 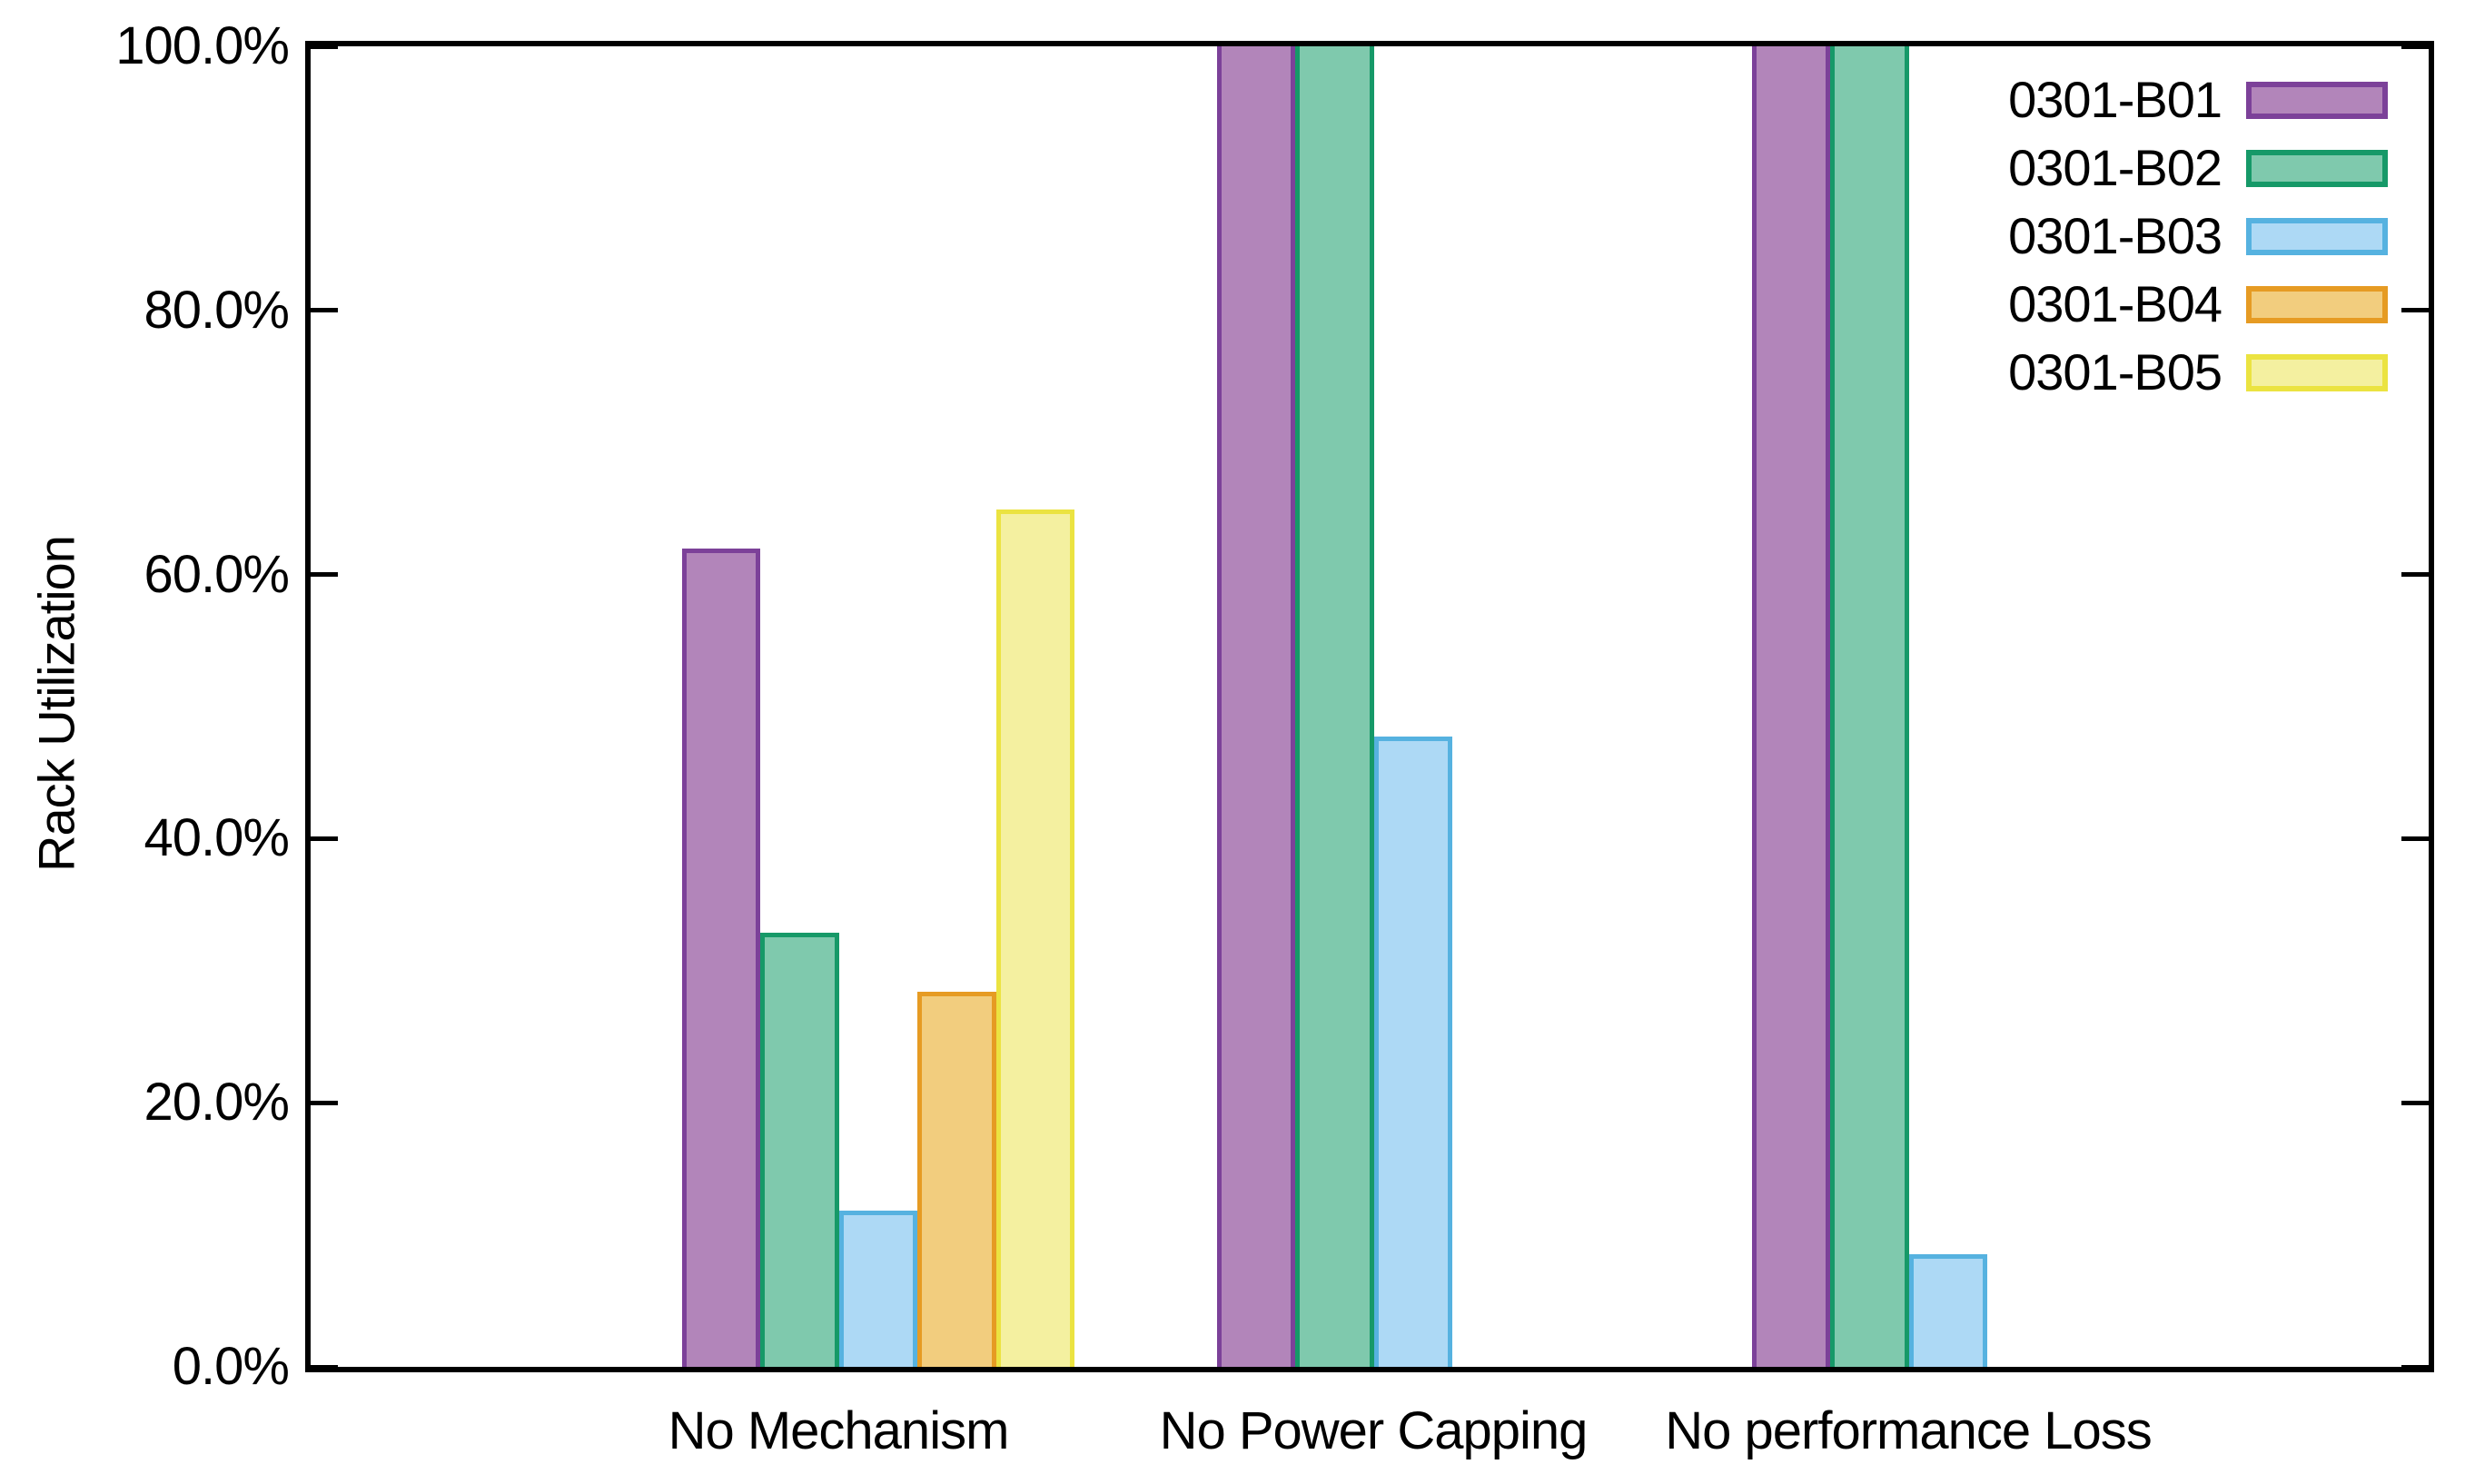 I want to click on ytick-mark-left-0.0%, so click(x=324, y=1367).